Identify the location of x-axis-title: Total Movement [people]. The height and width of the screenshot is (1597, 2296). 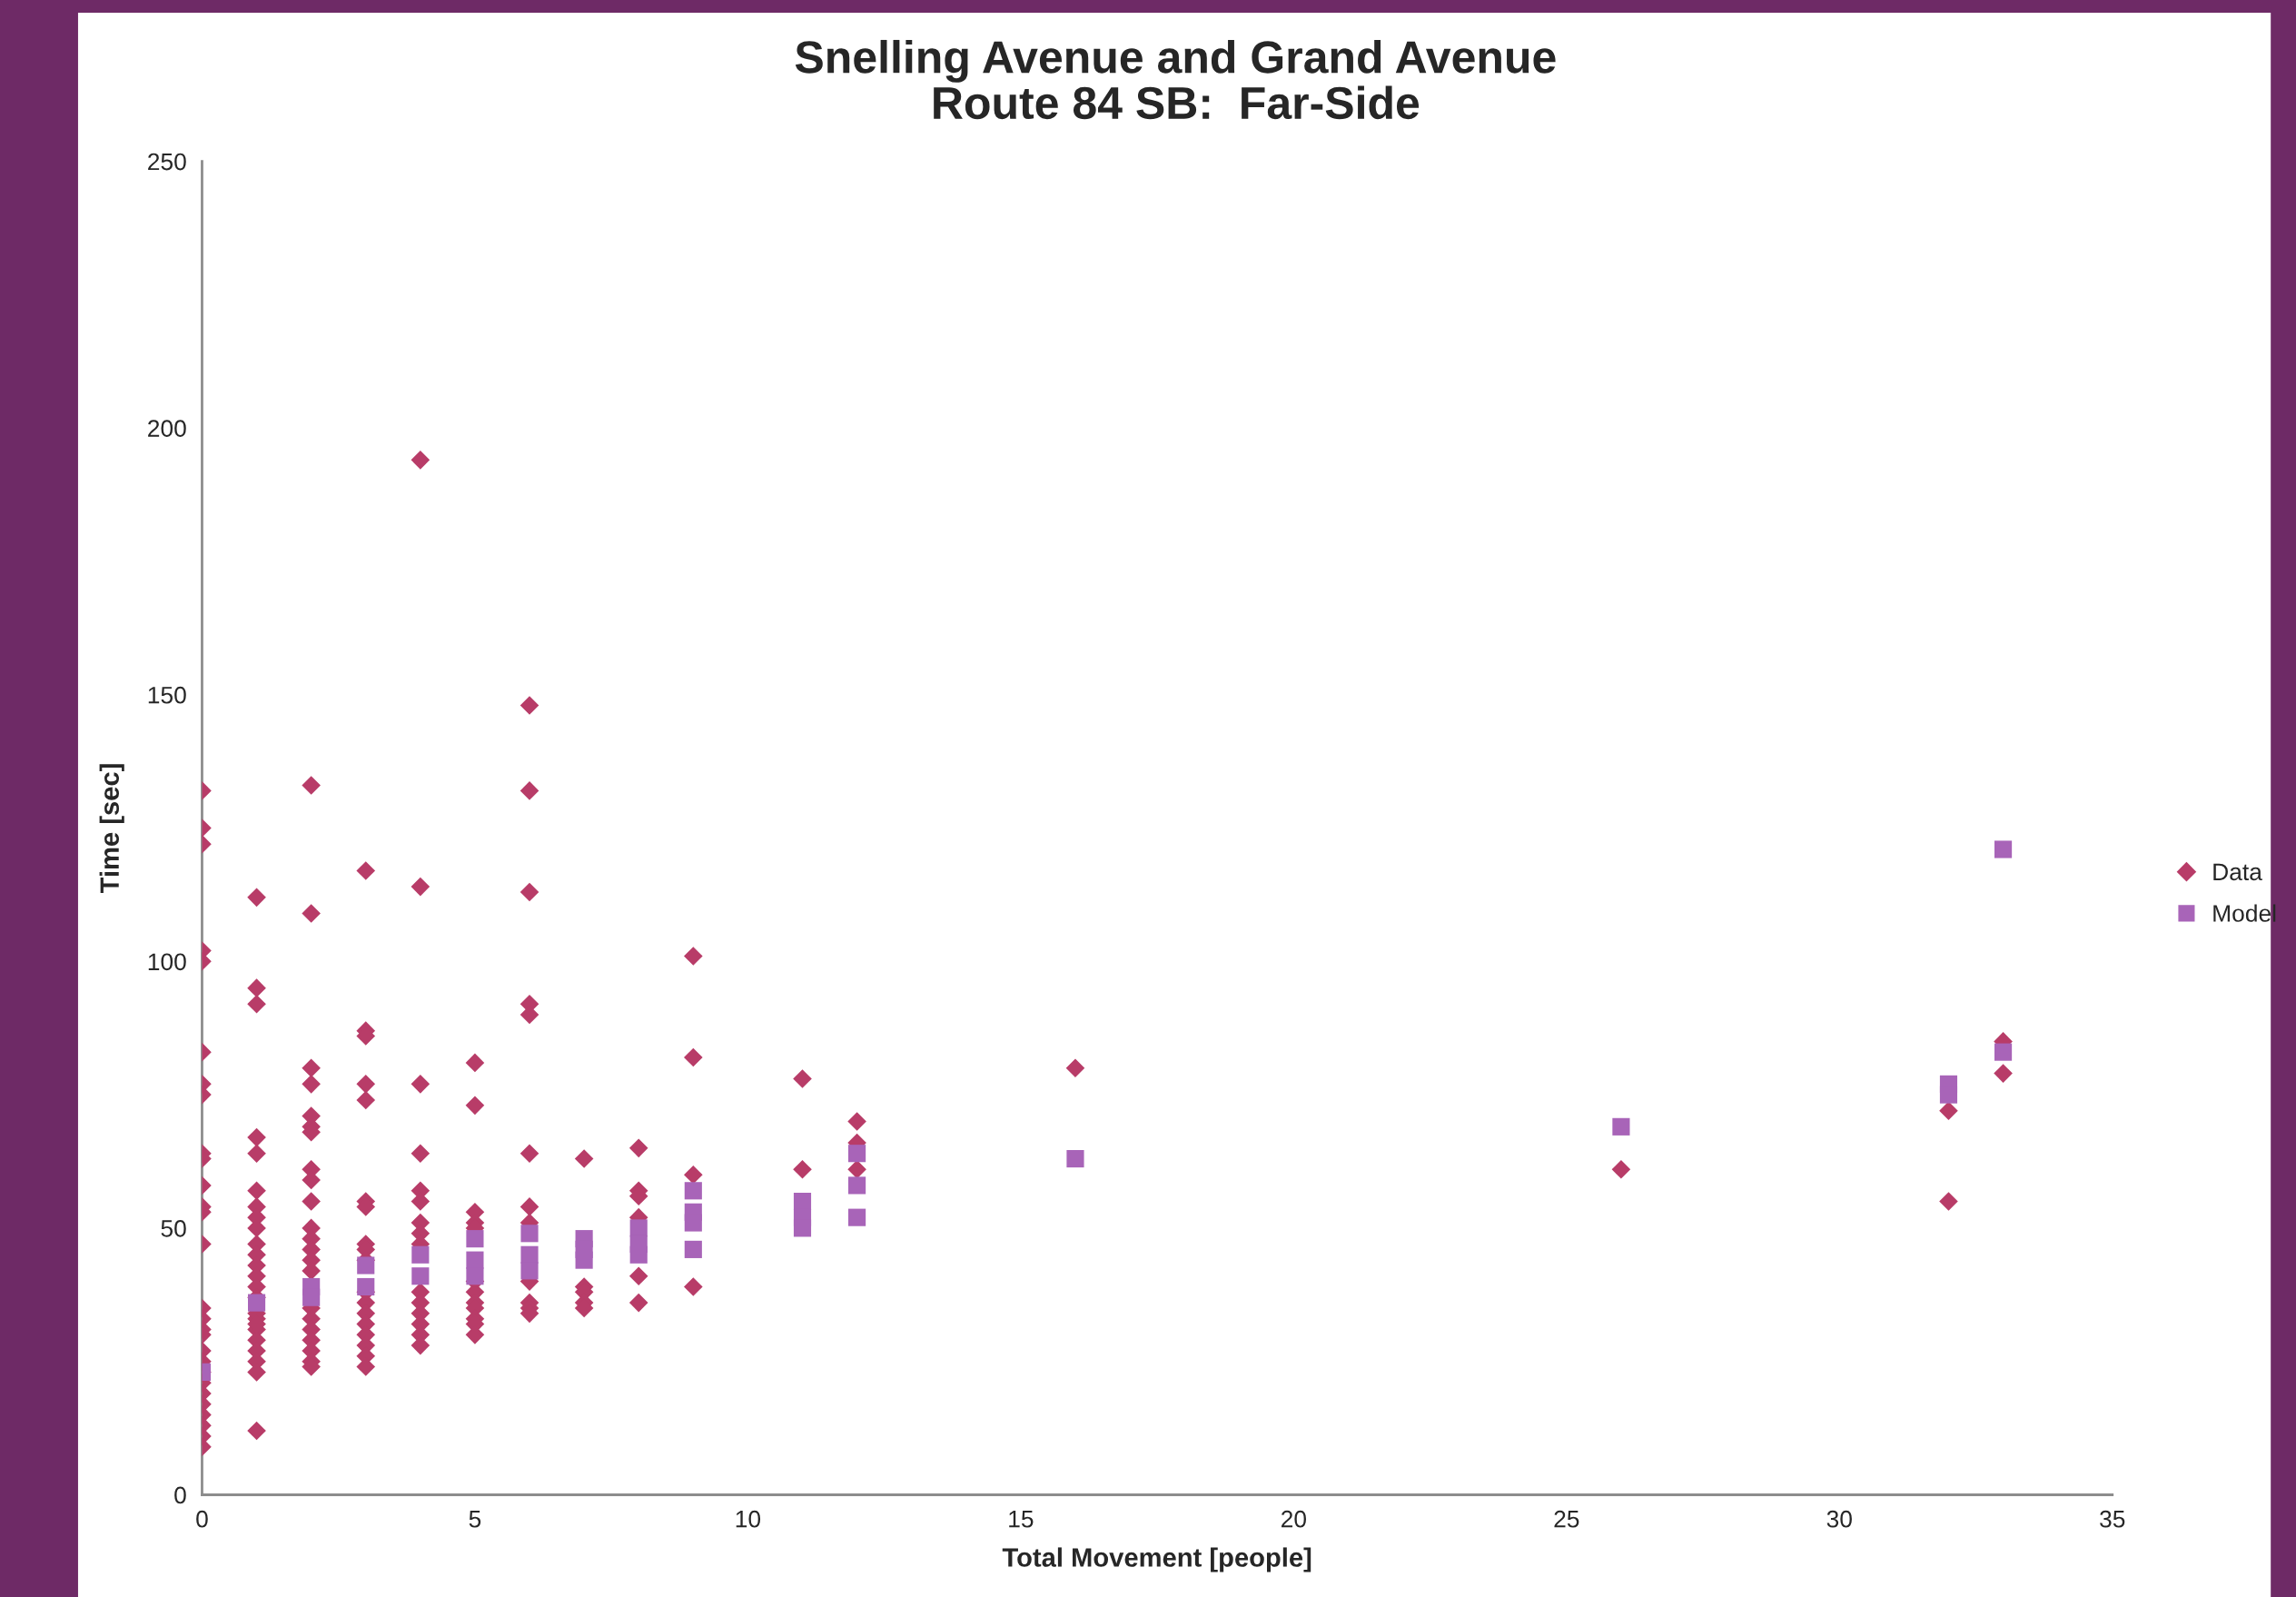
(1156, 1559).